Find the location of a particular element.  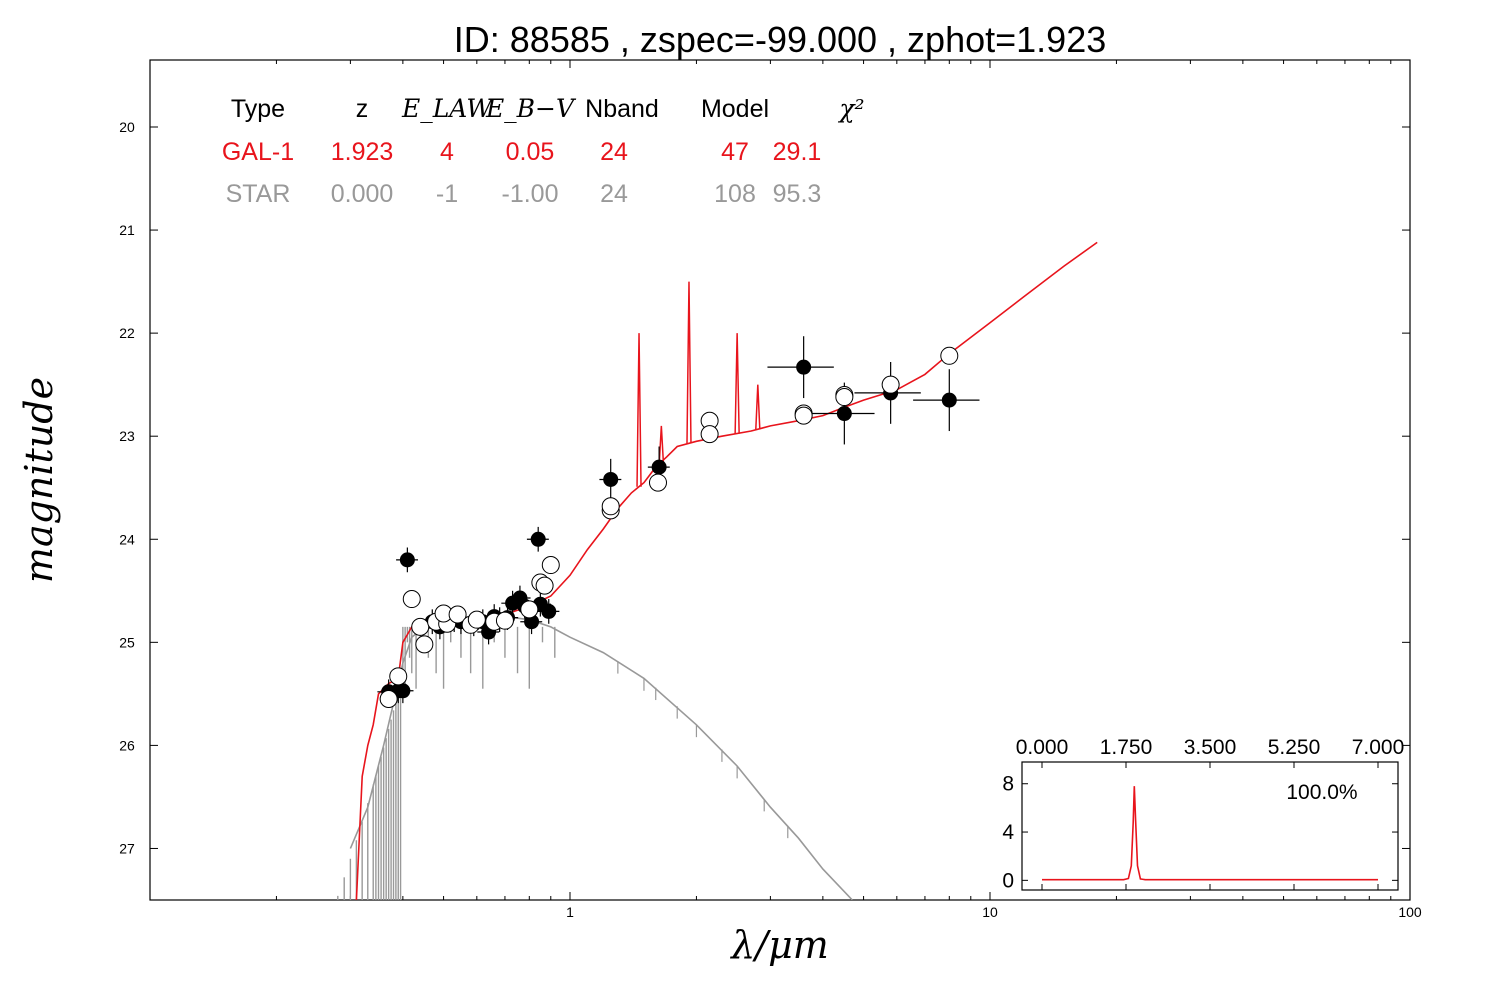

fit-table-cell: 4 is located at coordinates (447, 152).